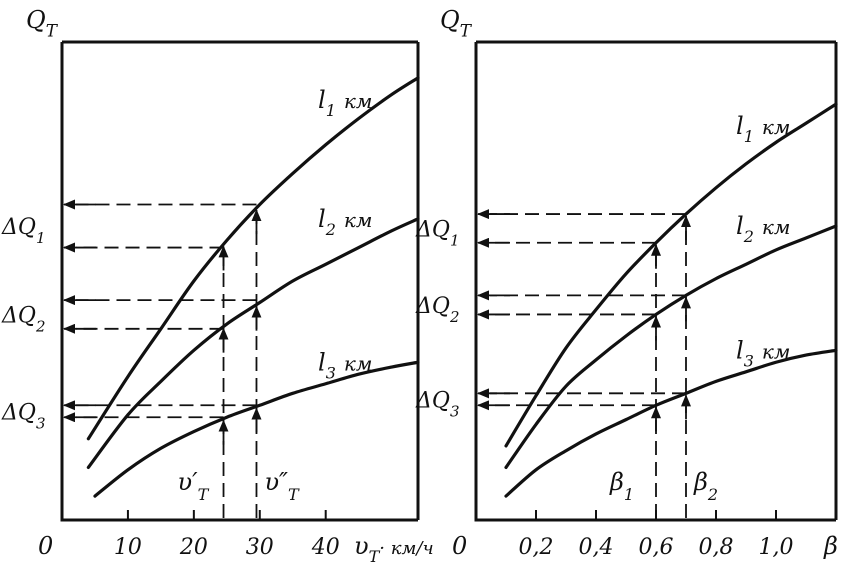  I want to click on marker-label-sub: 2, so click(712, 494).